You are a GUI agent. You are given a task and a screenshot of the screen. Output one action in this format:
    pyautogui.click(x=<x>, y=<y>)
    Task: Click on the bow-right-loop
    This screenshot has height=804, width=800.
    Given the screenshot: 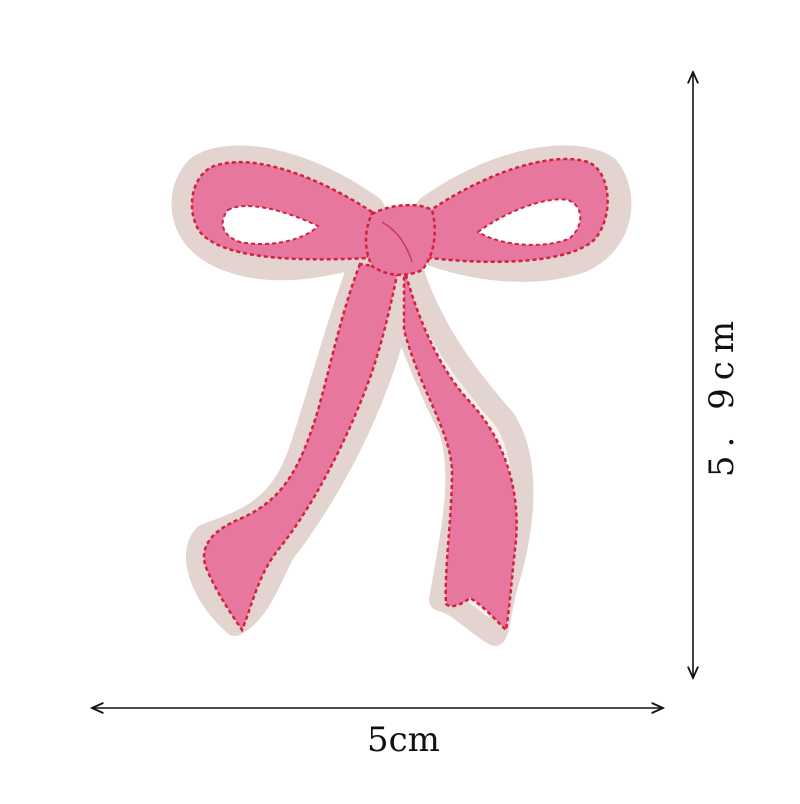 What is the action you would take?
    pyautogui.click(x=517, y=210)
    